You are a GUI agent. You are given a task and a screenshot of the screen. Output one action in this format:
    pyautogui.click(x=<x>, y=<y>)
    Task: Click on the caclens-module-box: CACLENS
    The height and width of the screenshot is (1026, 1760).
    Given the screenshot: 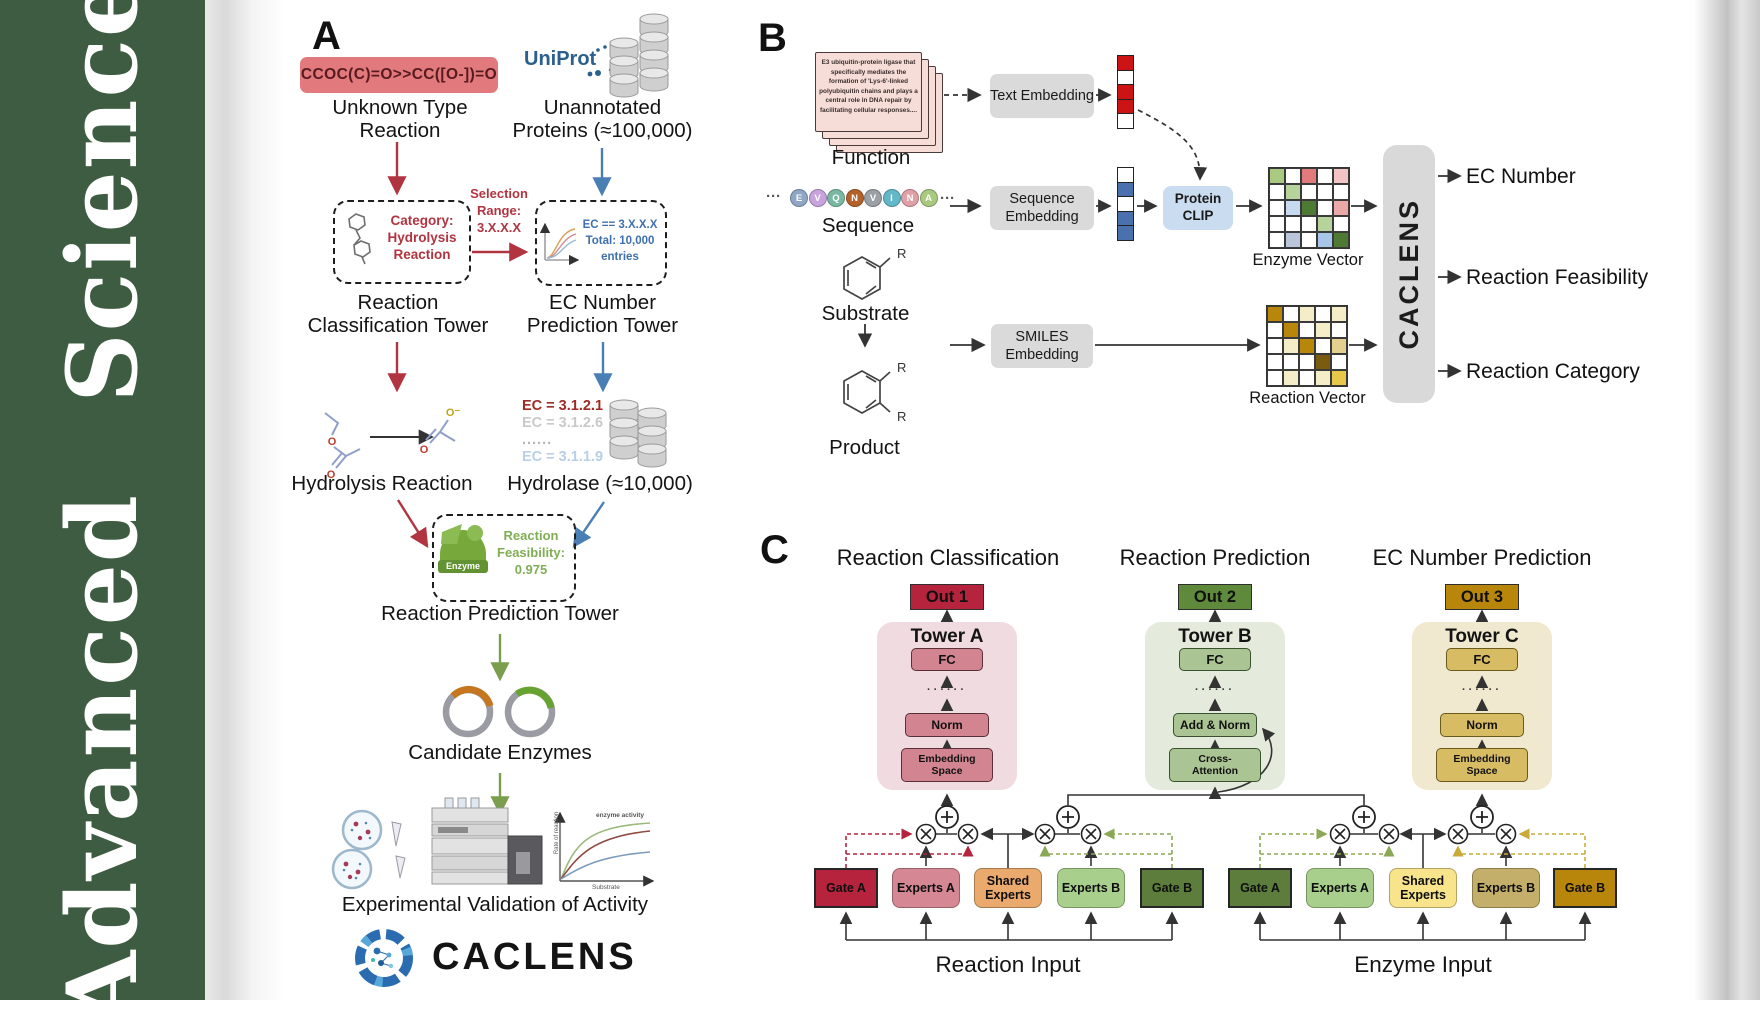 What is the action you would take?
    pyautogui.click(x=1409, y=274)
    